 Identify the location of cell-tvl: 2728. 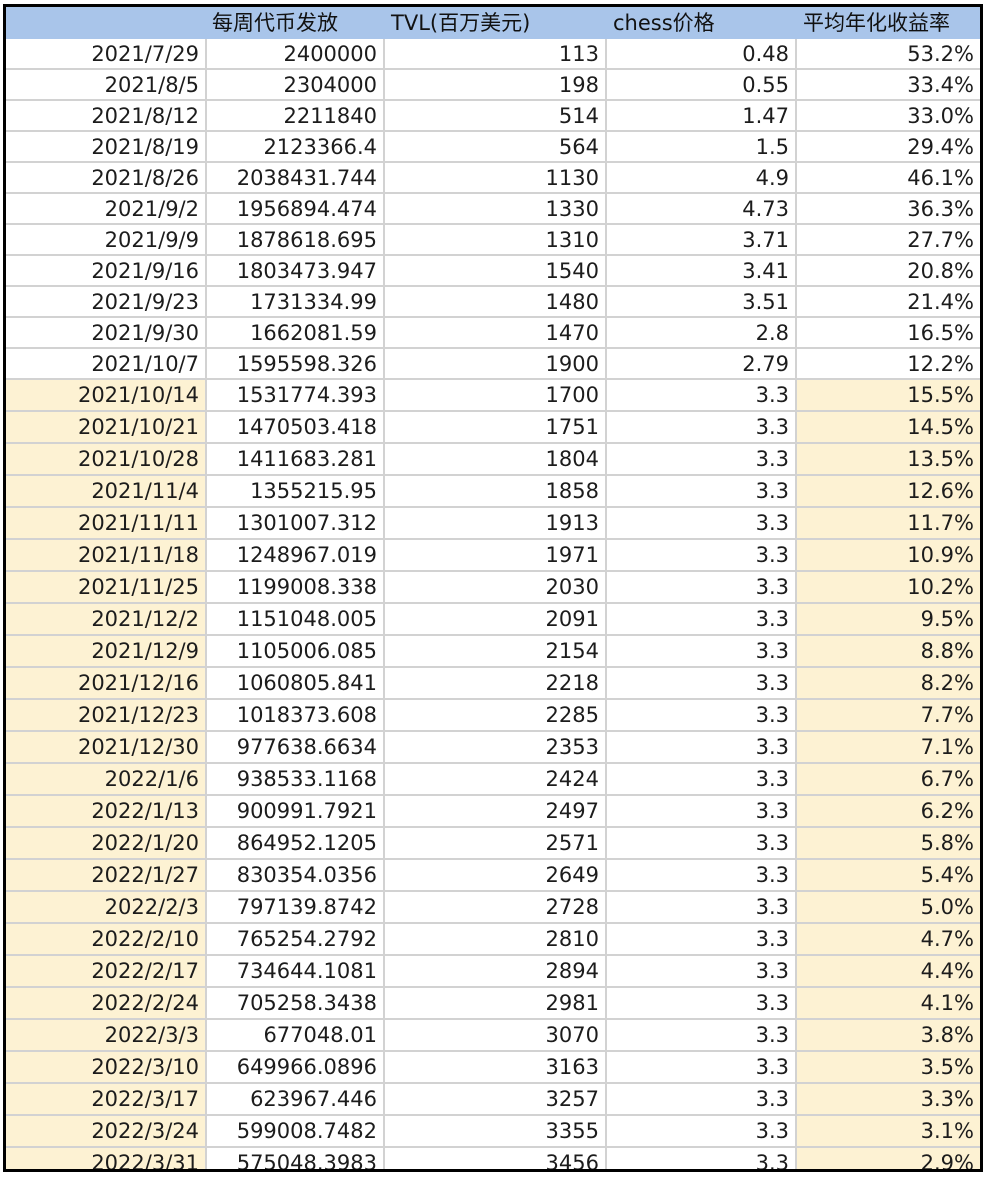
(495, 907).